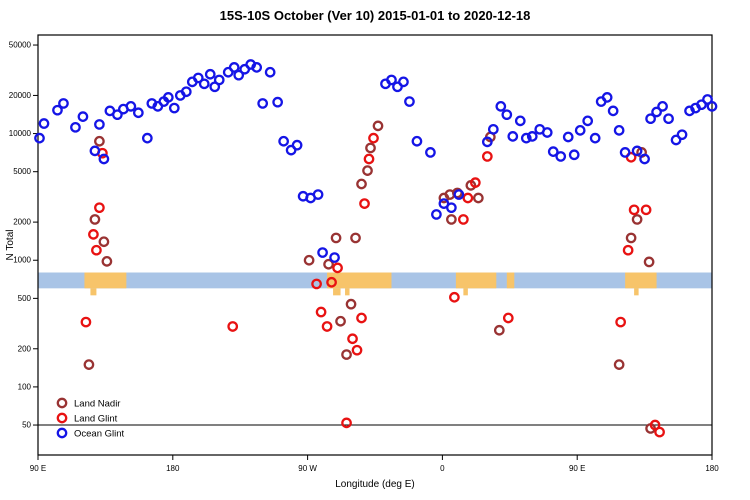 Image resolution: width=750 pixels, height=500 pixels. I want to click on y-tick-label: 1000, so click(22, 260).